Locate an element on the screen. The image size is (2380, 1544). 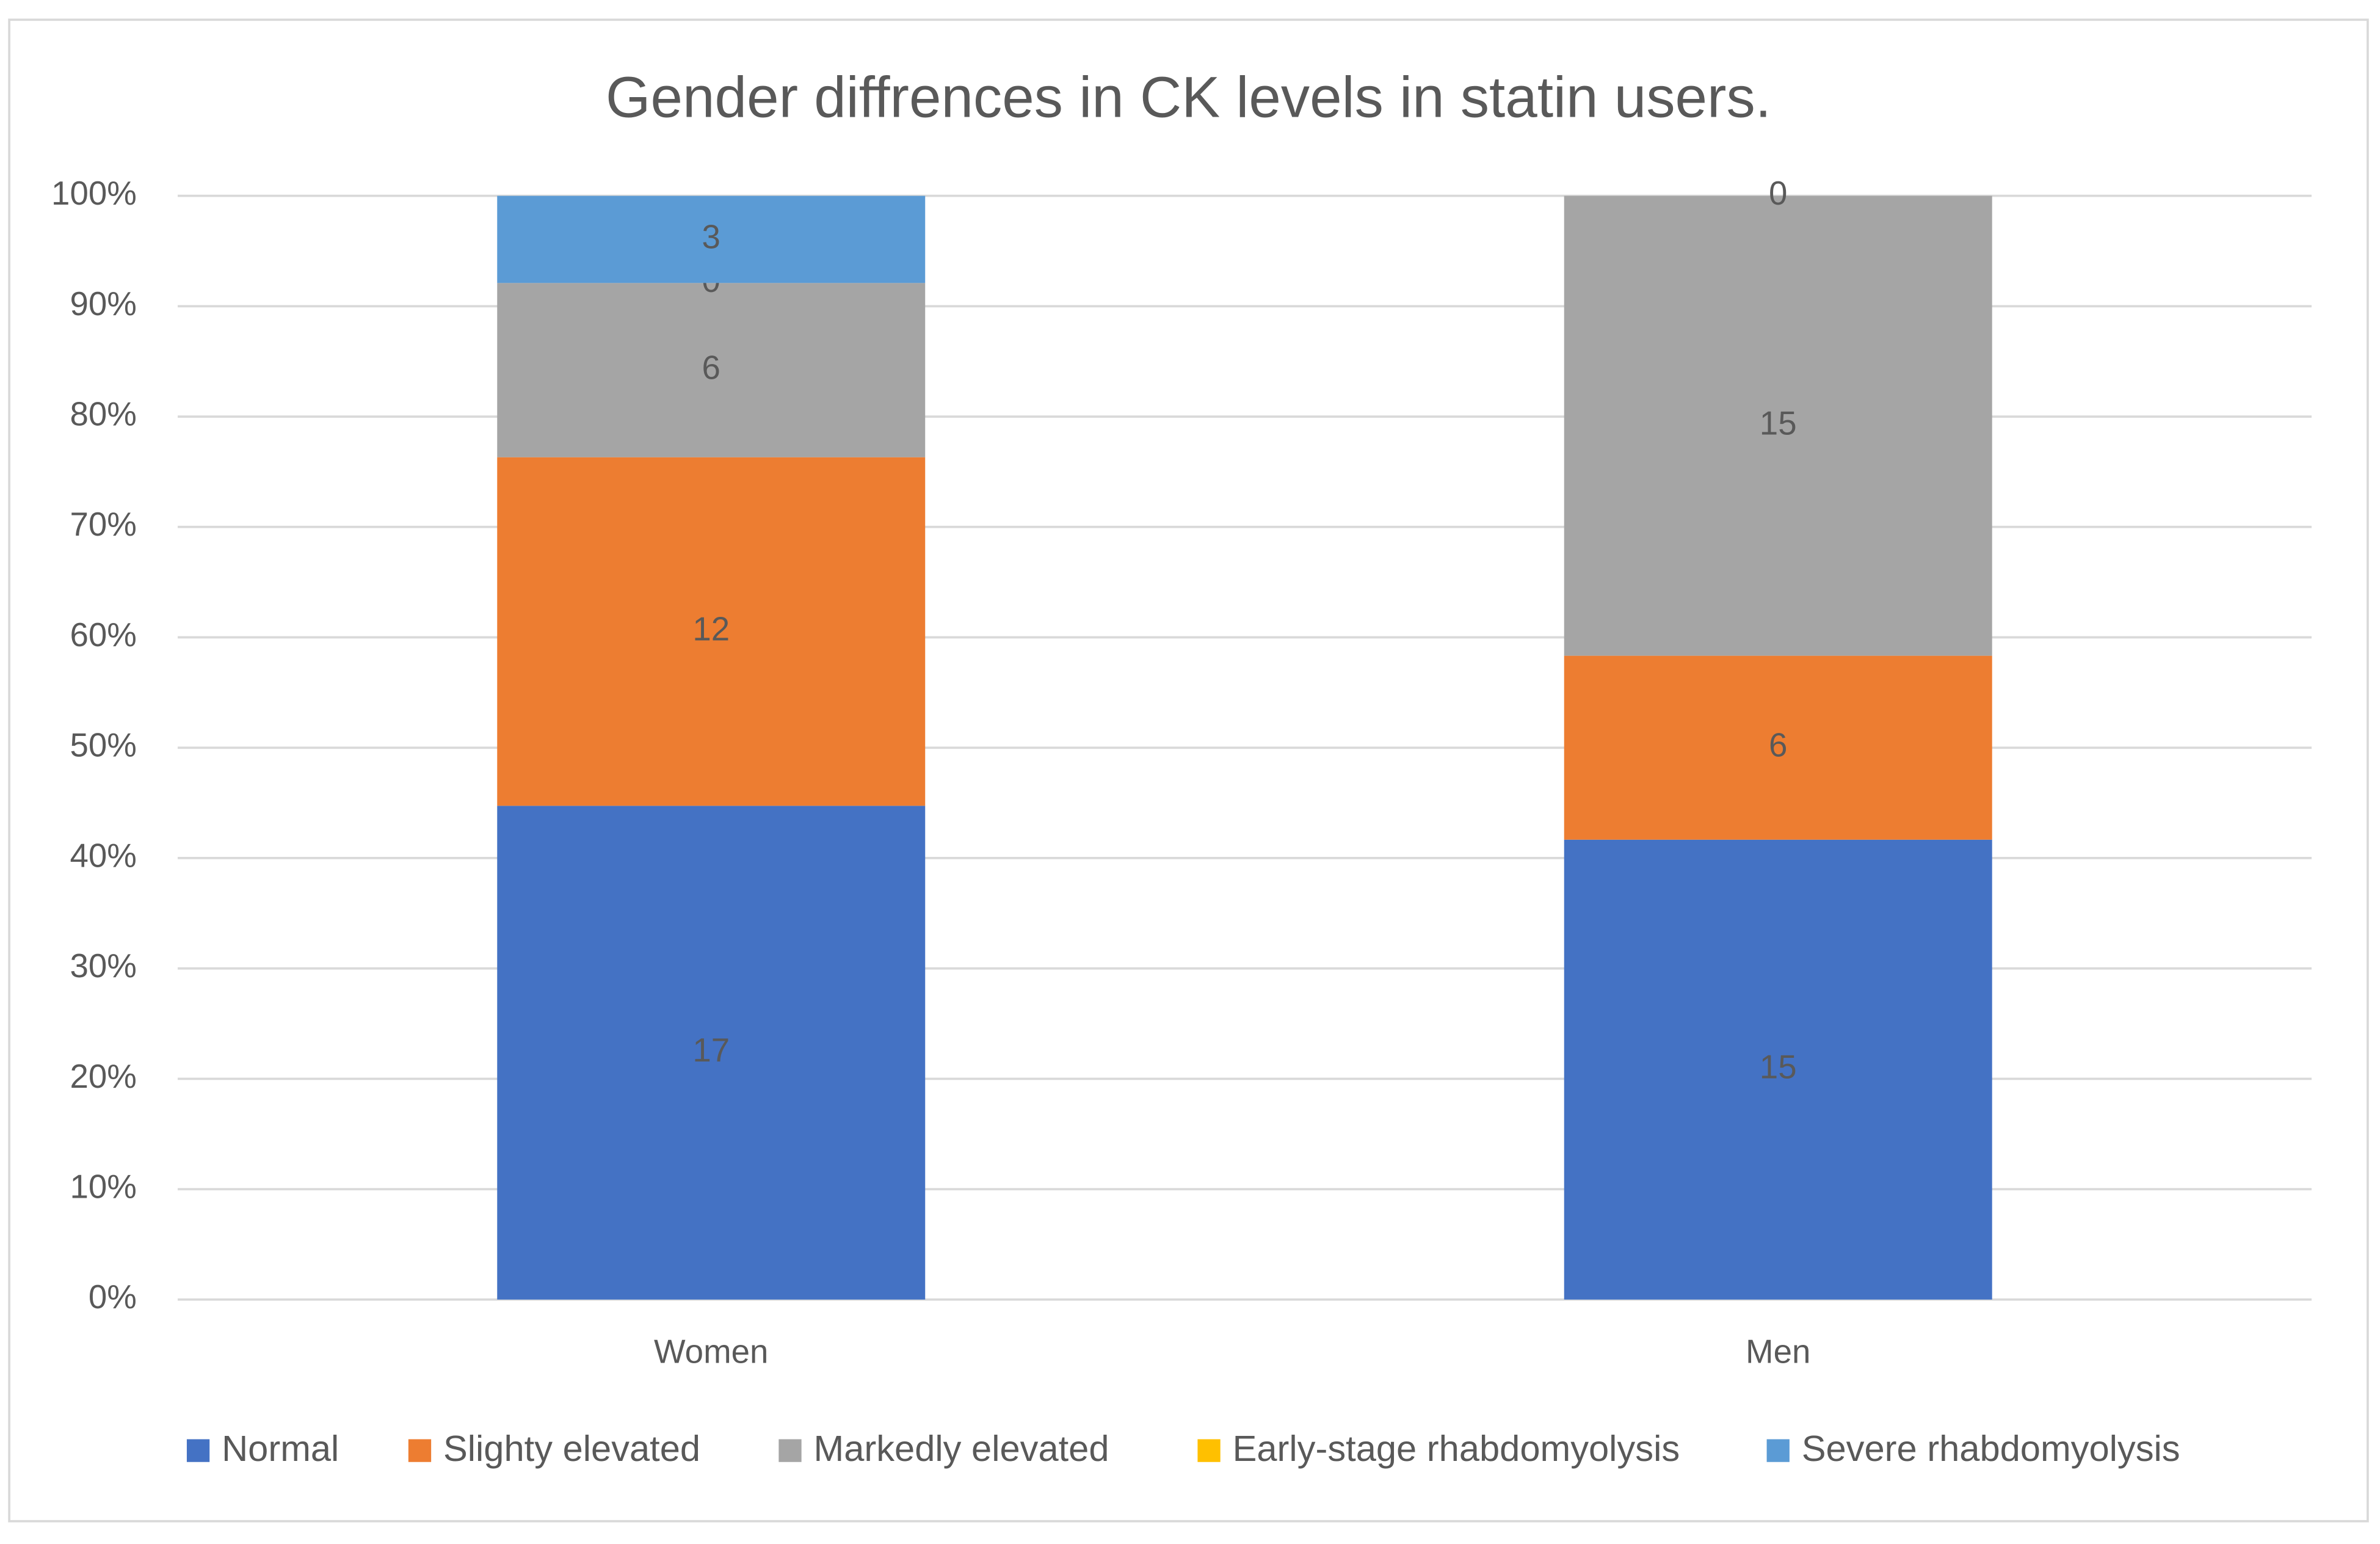
y-tick-label: 80% is located at coordinates (103, 414).